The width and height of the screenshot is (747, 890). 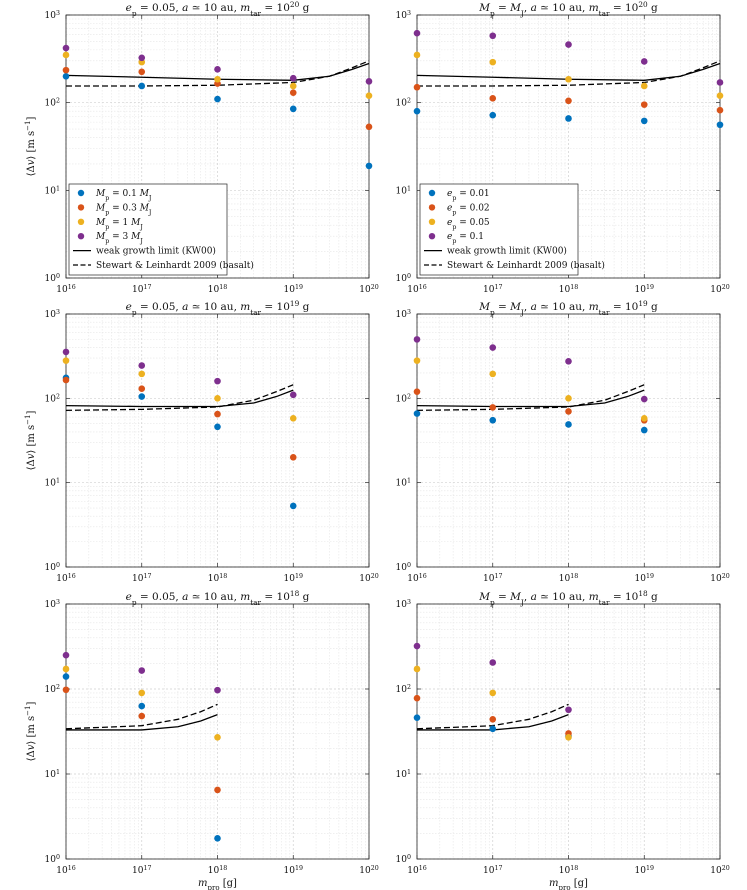 I want to click on chart-title: ep = 0.05, a ≃ 10 au, mtar = 1019 g, so click(x=218, y=308).